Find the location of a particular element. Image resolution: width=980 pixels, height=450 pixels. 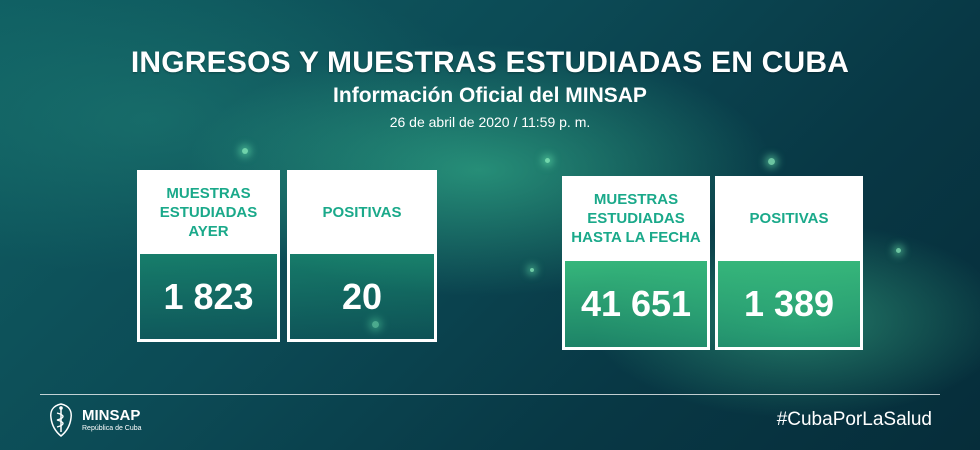

card-value: 20 is located at coordinates (362, 298).